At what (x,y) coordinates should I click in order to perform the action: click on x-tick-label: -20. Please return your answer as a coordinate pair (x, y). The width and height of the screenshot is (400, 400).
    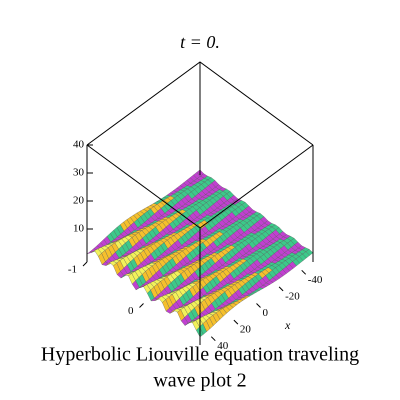
    Looking at the image, I should click on (292, 296).